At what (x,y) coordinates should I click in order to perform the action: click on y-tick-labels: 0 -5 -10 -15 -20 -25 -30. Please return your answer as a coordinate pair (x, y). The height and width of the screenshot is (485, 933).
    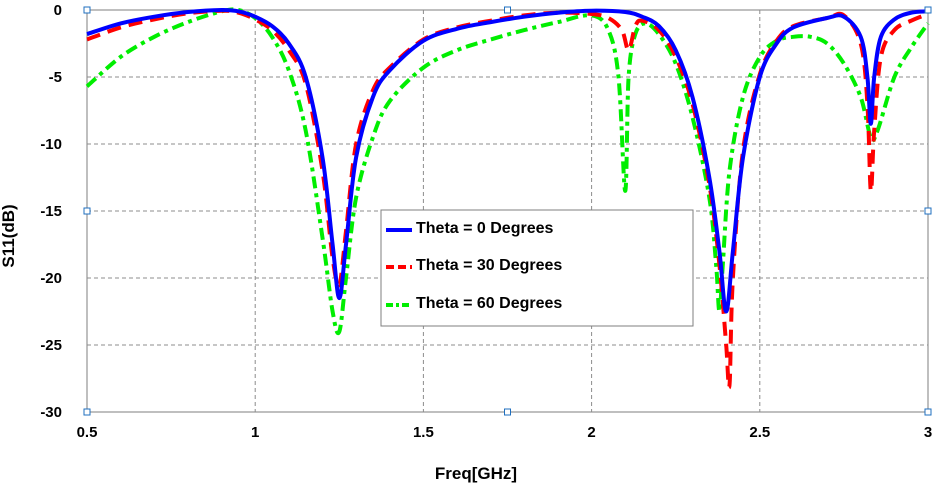
    Looking at the image, I should click on (51, 211).